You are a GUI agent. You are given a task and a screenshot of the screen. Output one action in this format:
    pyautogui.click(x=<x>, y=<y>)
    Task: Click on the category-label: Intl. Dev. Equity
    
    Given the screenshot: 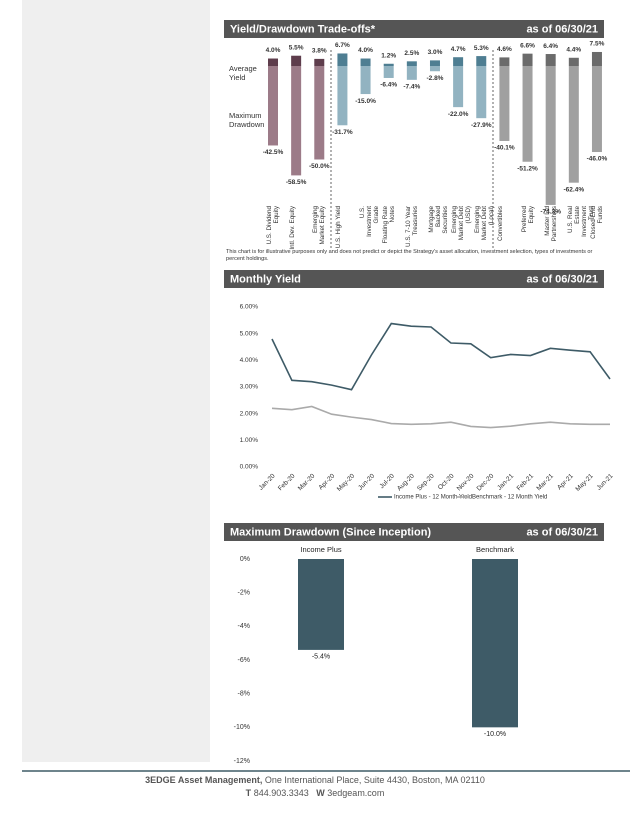 What is the action you would take?
    pyautogui.click(x=293, y=228)
    